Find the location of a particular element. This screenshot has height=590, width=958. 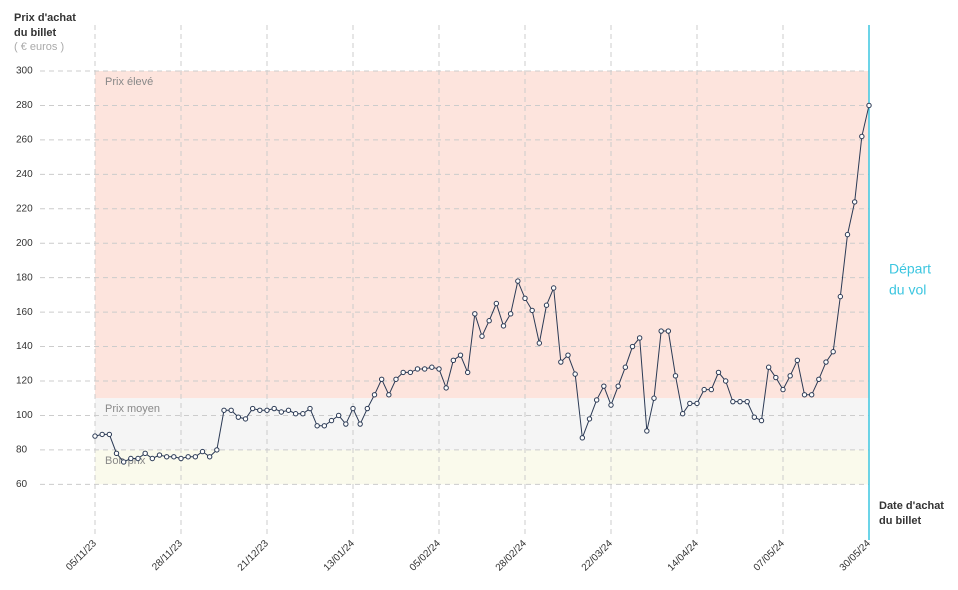

x-tick-label: 07/05/24 is located at coordinates (770, 556).